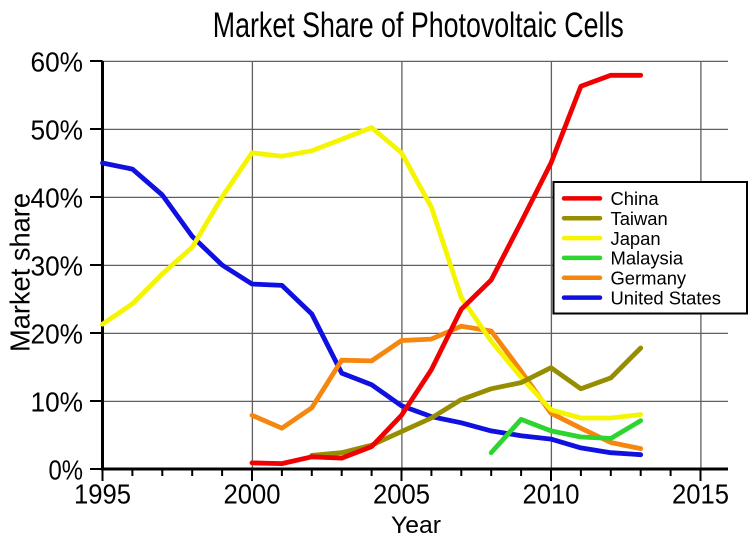 This screenshot has height=560, width=750. Describe the element at coordinates (20, 272) in the screenshot. I see `svg-text: Market share` at that location.